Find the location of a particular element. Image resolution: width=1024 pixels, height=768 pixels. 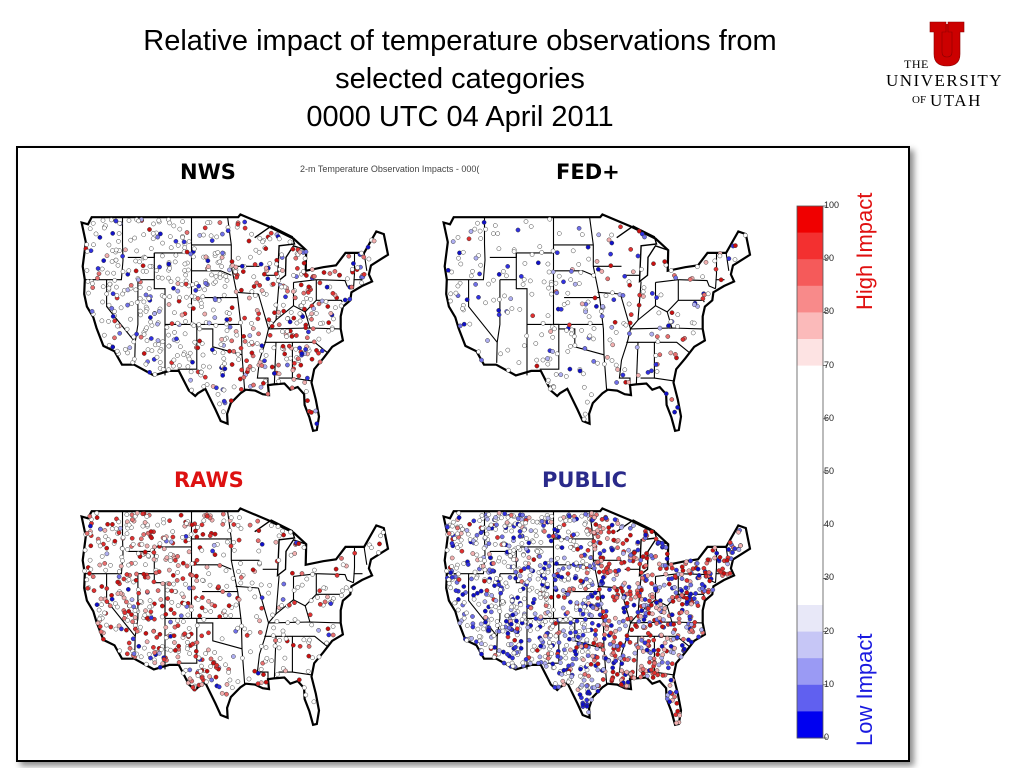

colorbar-tick-label: 30 is located at coordinates (829, 577).